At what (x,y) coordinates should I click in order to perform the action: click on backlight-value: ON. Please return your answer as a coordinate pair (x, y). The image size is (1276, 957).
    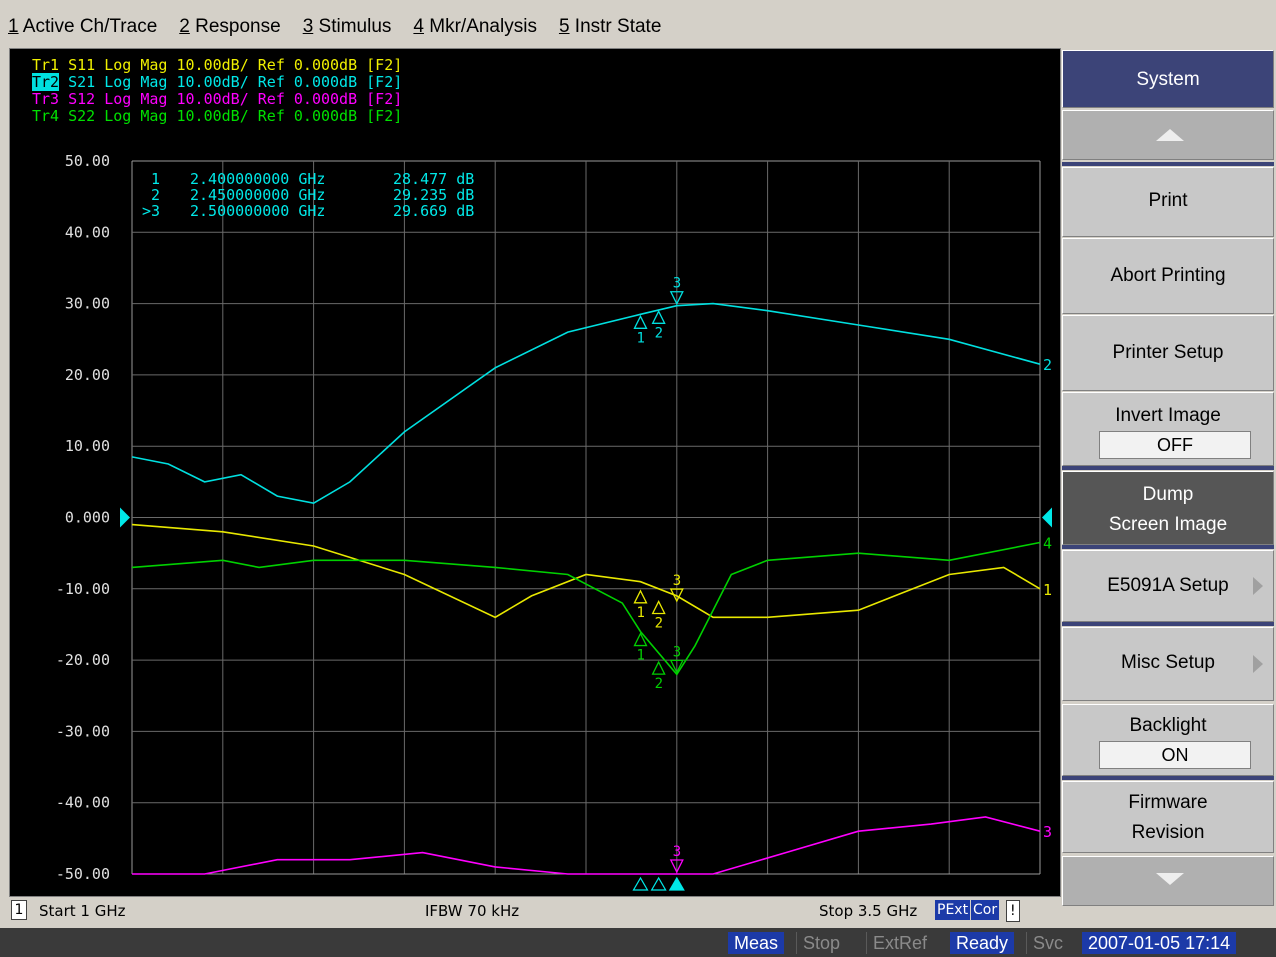
    Looking at the image, I should click on (1175, 755).